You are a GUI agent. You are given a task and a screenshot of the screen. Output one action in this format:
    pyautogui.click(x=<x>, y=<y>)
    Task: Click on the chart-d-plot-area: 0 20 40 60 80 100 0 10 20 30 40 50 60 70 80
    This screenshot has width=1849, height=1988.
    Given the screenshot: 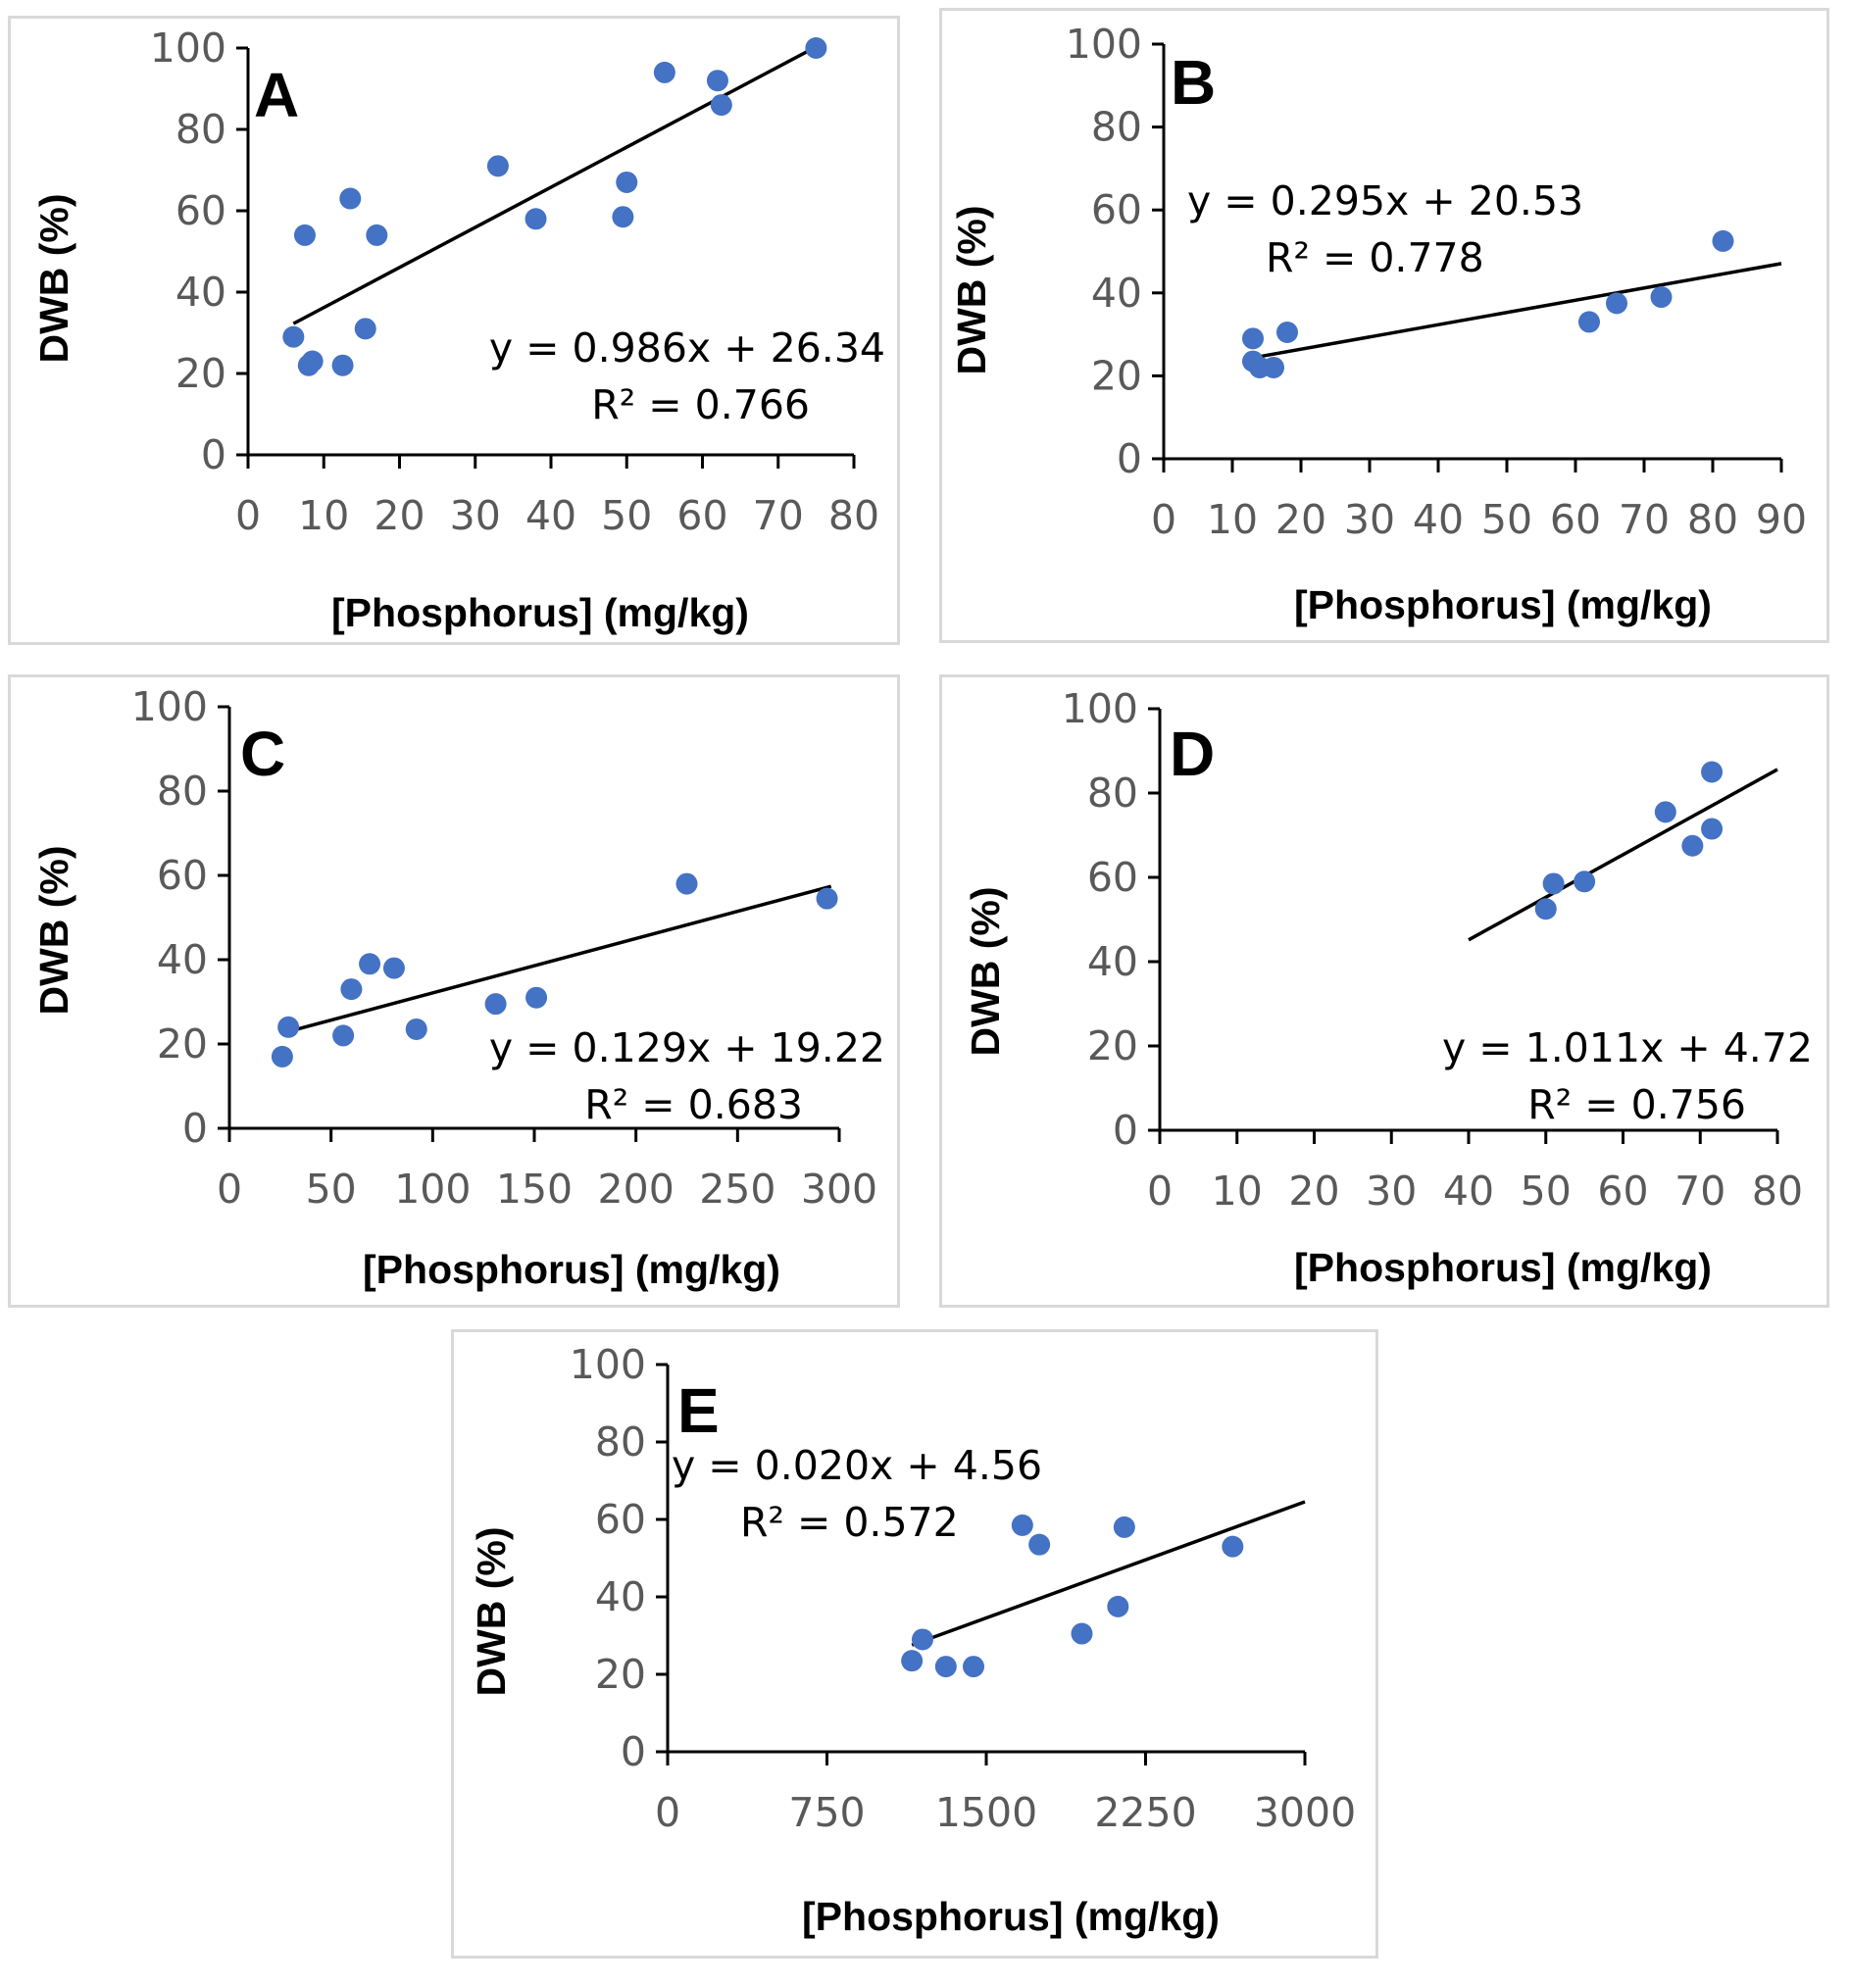 What is the action you would take?
    pyautogui.click(x=1432, y=950)
    